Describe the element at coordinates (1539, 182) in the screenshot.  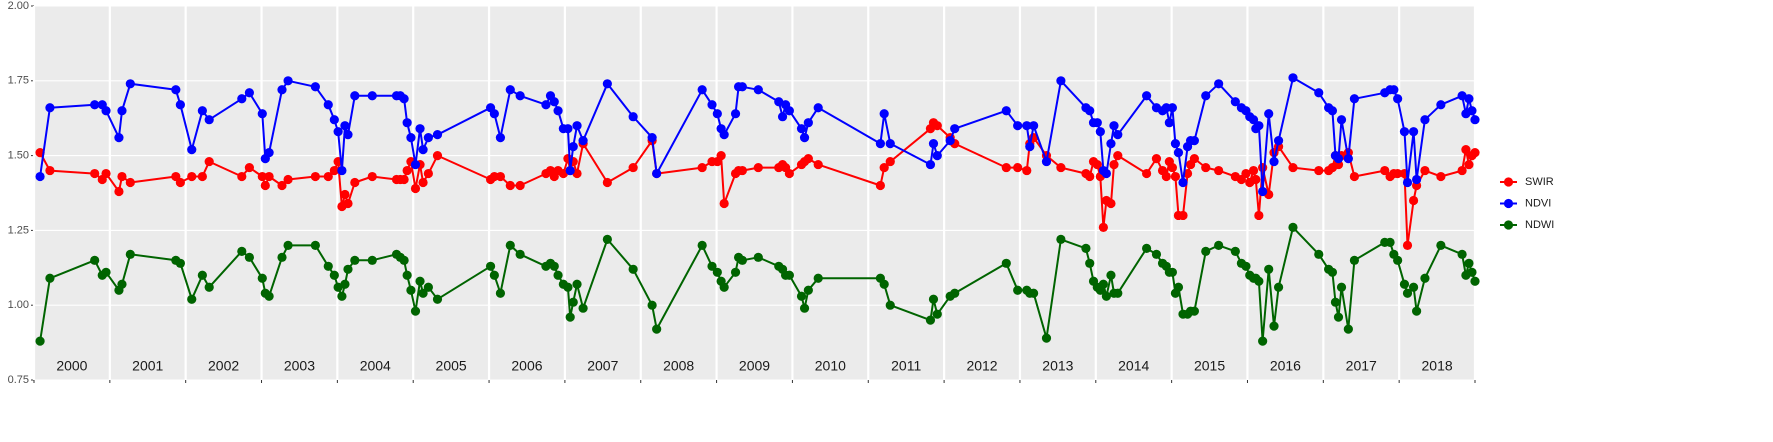
I see `legend-label: SWIR` at that location.